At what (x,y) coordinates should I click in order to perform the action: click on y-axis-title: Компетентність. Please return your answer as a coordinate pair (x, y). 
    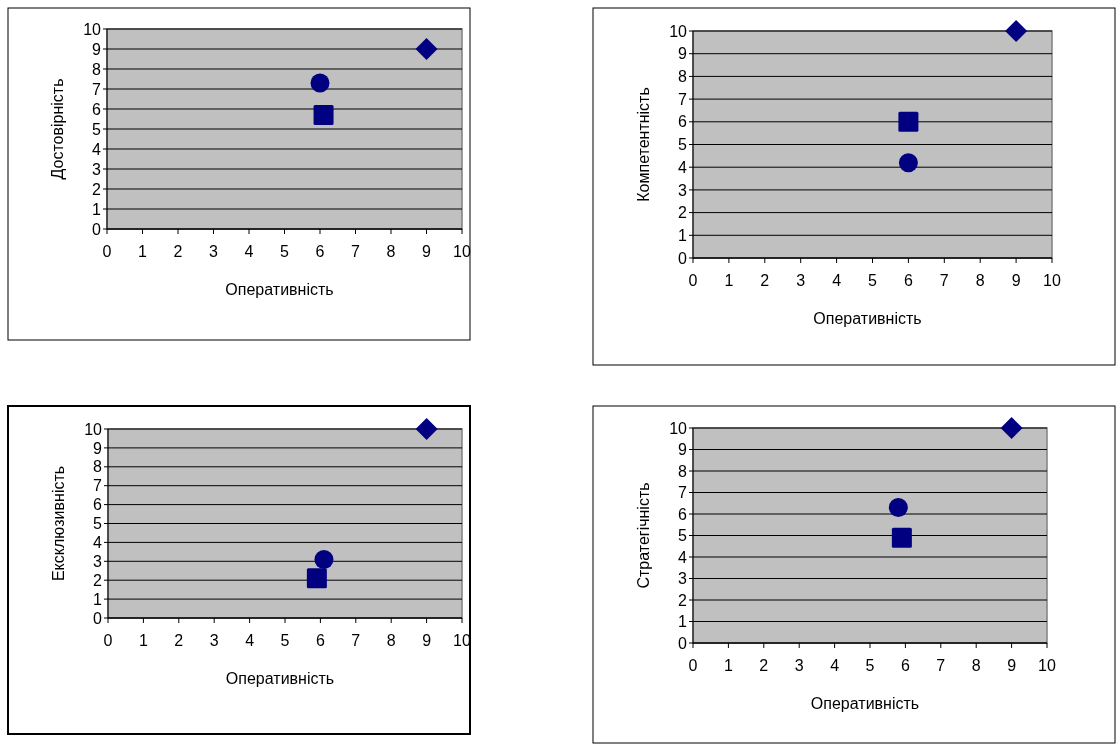
    Looking at the image, I should click on (643, 144).